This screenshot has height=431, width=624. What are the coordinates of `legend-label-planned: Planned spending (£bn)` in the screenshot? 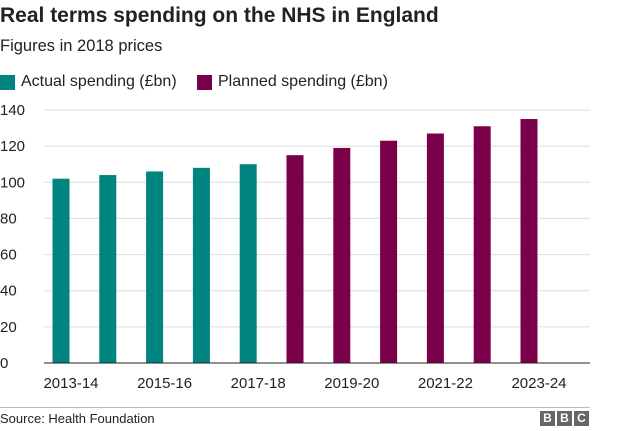 It's located at (303, 81).